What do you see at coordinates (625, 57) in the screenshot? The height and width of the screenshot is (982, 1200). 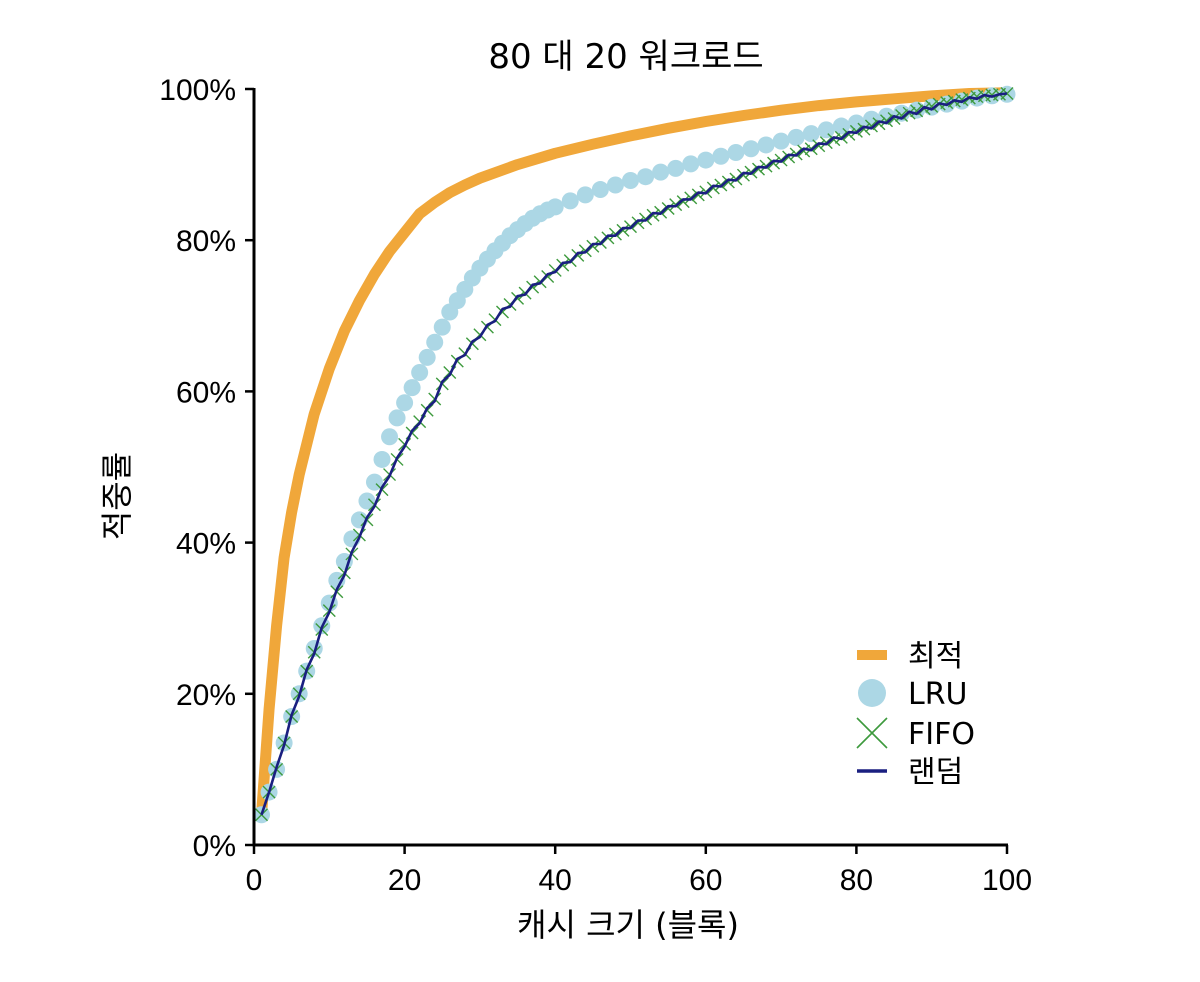 I see `chart-title: 80 대 20 워크로드` at bounding box center [625, 57].